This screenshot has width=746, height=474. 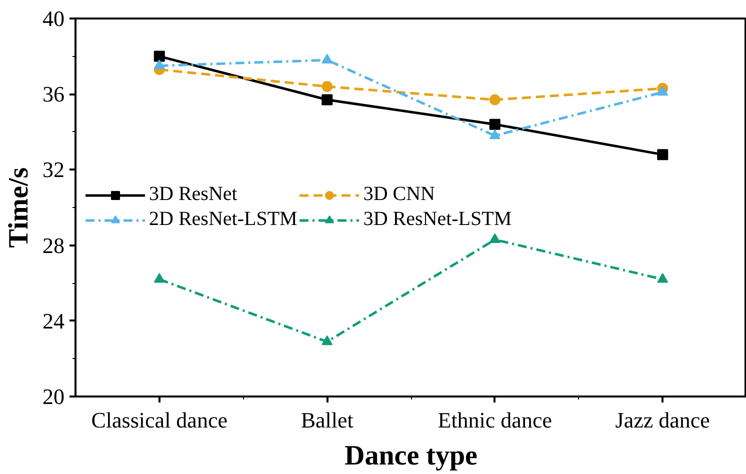 I want to click on legend-label: 2D ResNet-LSTM, so click(x=223, y=219).